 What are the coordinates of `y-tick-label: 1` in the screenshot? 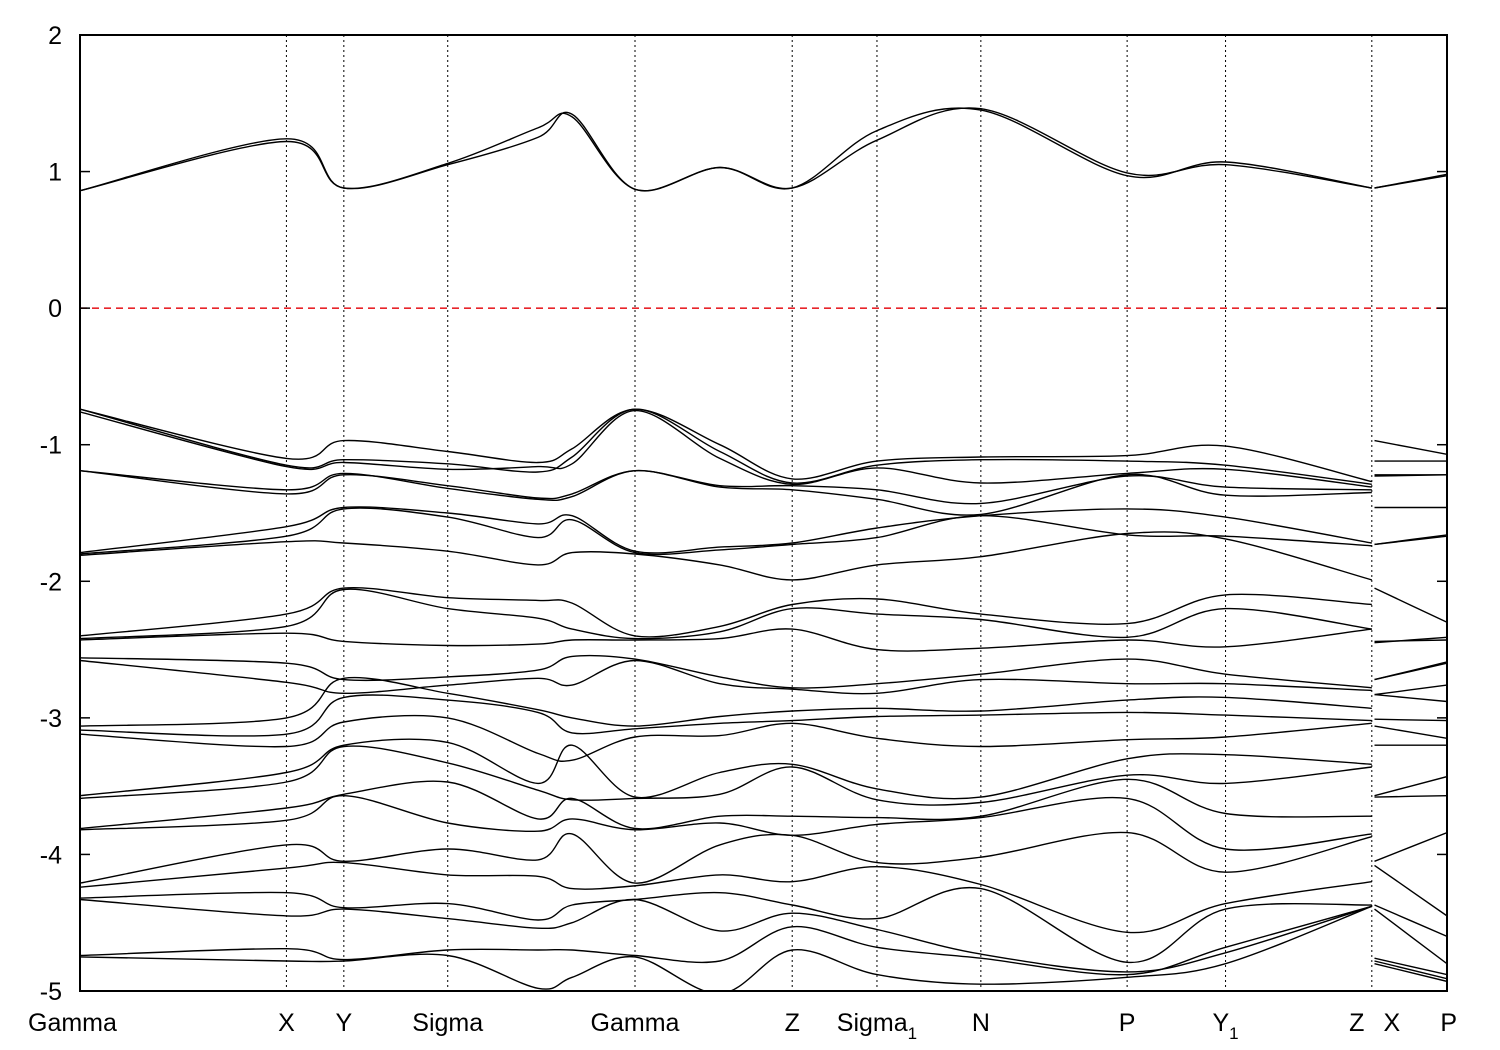 It's located at (55, 173).